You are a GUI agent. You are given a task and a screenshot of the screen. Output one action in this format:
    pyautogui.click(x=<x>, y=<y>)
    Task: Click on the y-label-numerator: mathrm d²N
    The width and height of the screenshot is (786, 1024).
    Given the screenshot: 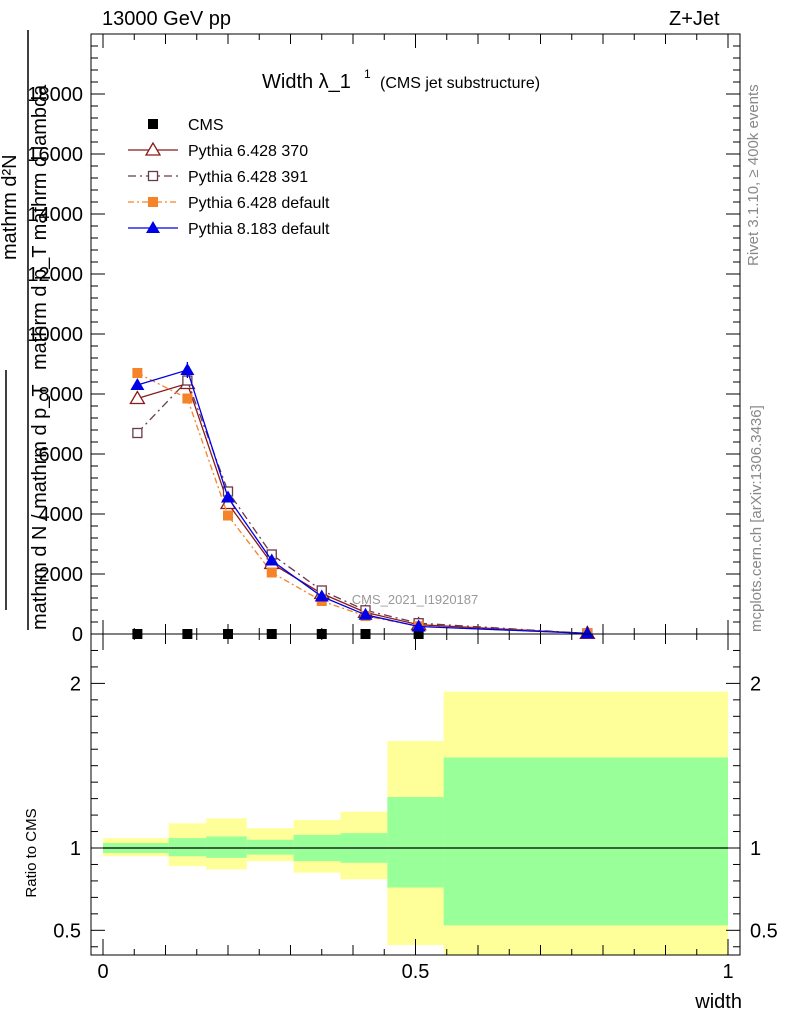 What is the action you would take?
    pyautogui.click(x=10, y=207)
    